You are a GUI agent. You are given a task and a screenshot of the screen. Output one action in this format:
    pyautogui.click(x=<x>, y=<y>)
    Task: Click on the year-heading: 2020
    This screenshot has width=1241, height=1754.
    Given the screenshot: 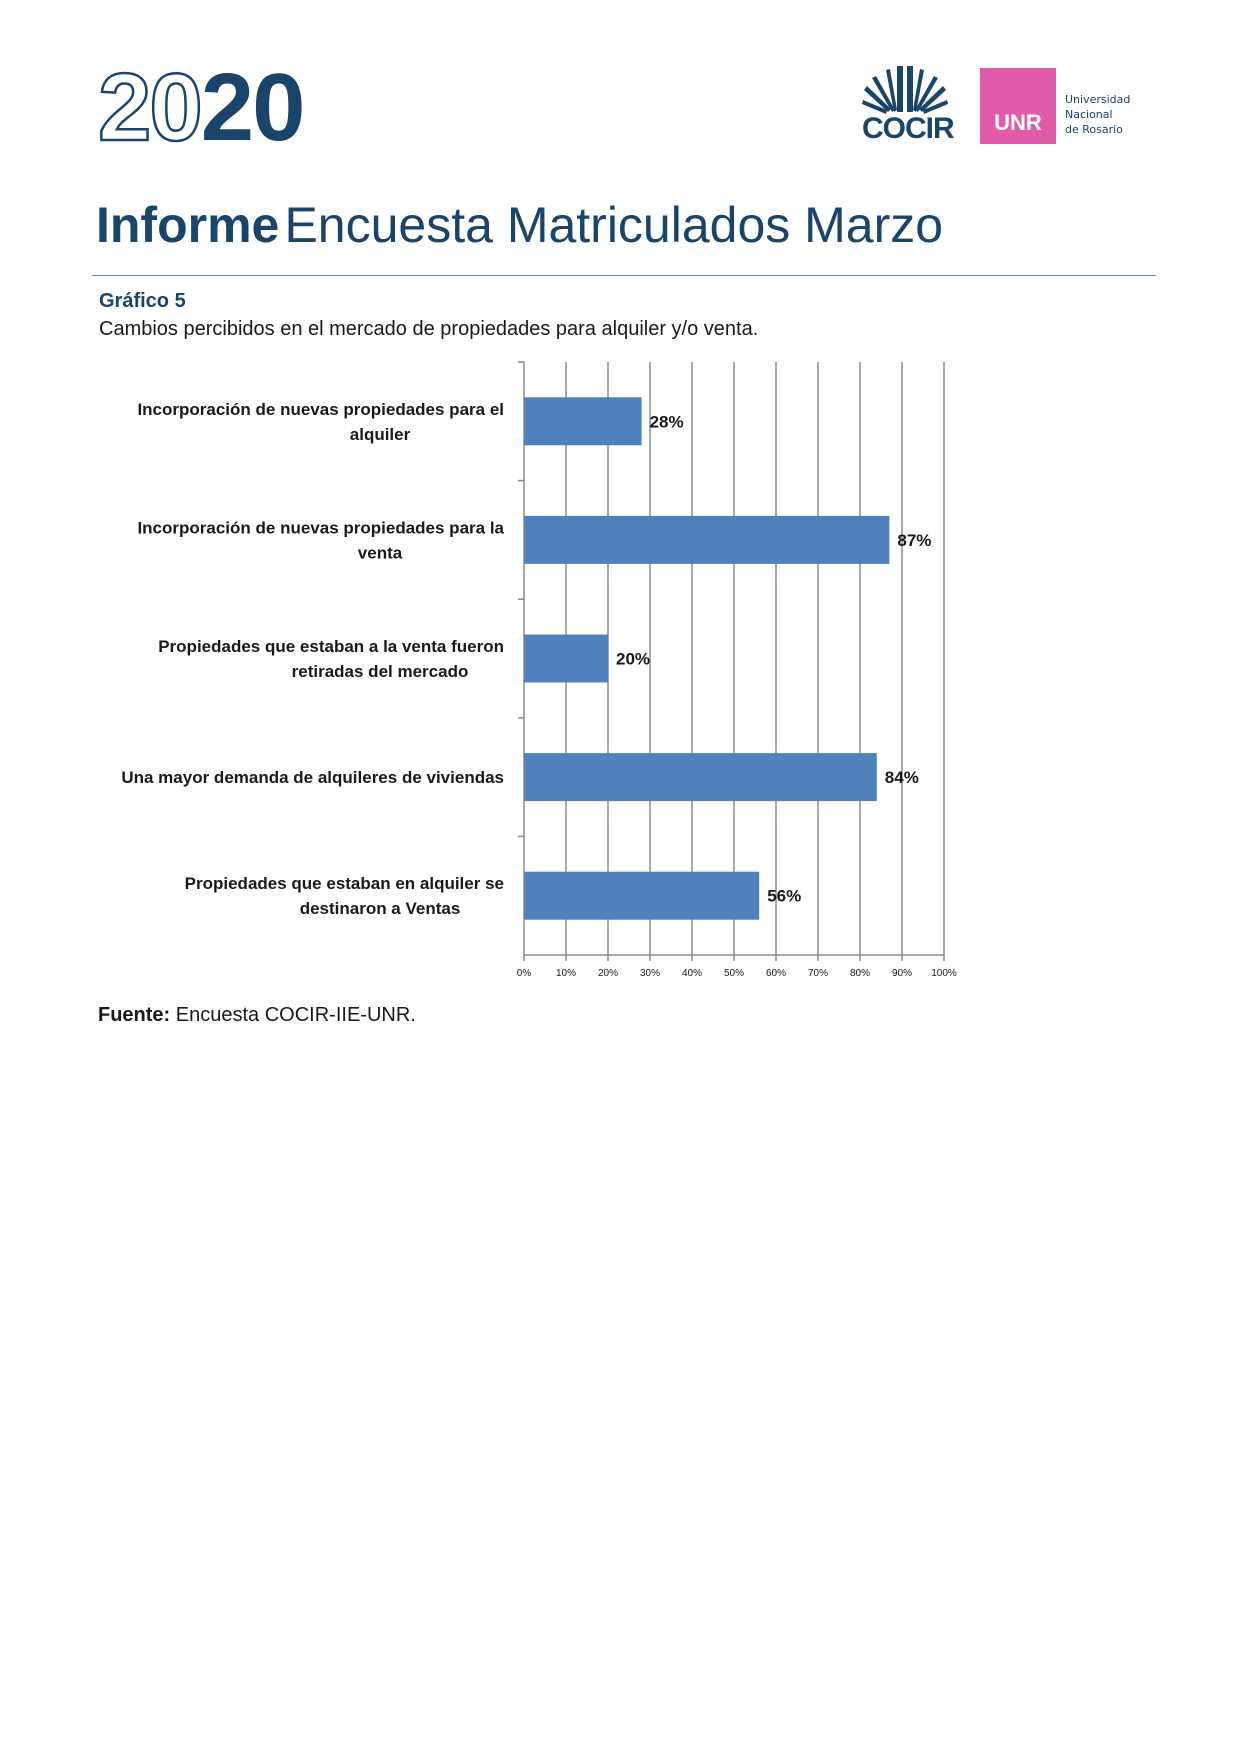 What is the action you would take?
    pyautogui.click(x=201, y=107)
    